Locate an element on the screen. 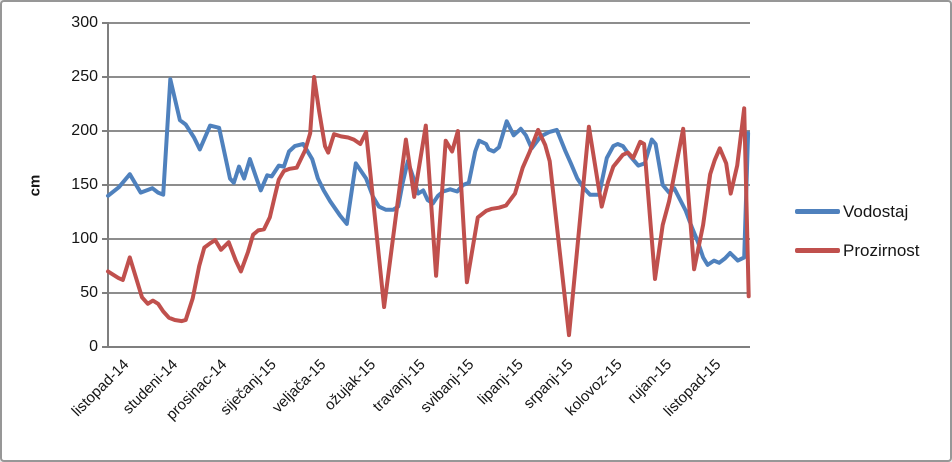 The height and width of the screenshot is (462, 952). legend: Vodostaj Prozirnost is located at coordinates (857, 231).